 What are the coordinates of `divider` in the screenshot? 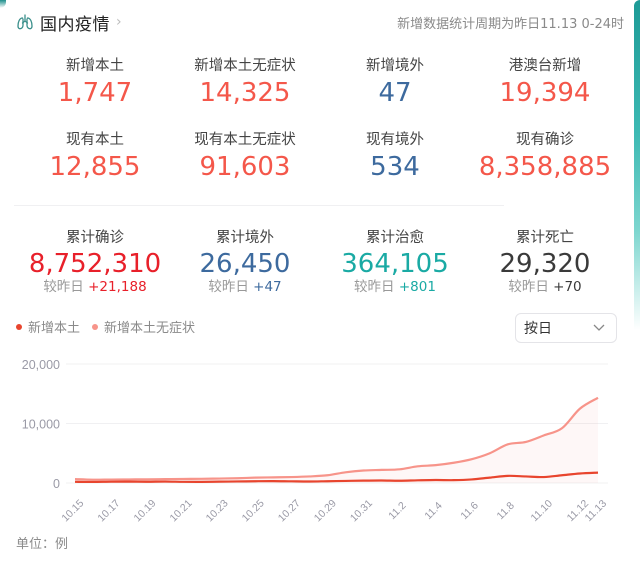 It's located at (259, 205).